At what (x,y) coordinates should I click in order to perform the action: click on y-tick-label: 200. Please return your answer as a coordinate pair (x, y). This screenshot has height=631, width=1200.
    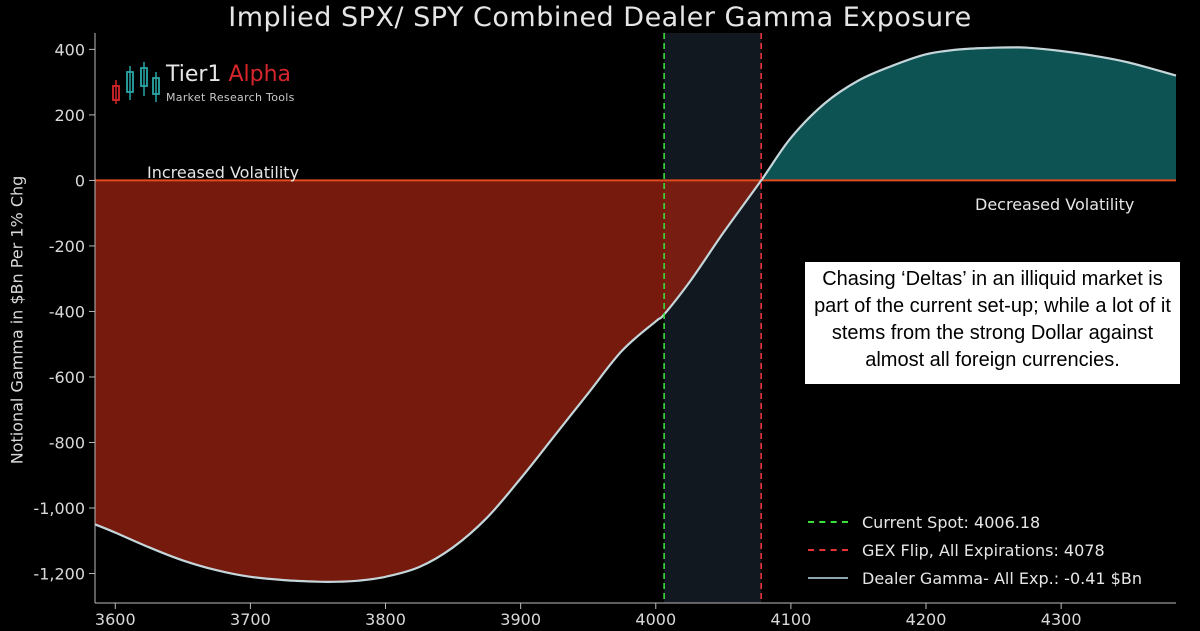
    Looking at the image, I should click on (69, 115).